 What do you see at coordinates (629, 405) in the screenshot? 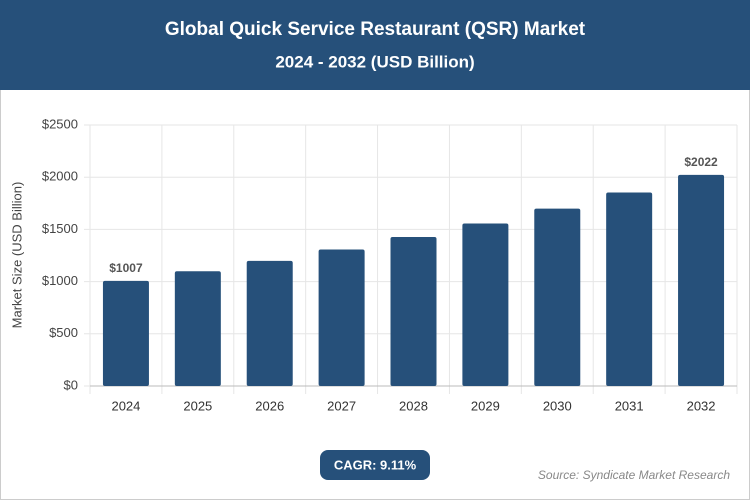
I see `x-tick-label: 2031` at bounding box center [629, 405].